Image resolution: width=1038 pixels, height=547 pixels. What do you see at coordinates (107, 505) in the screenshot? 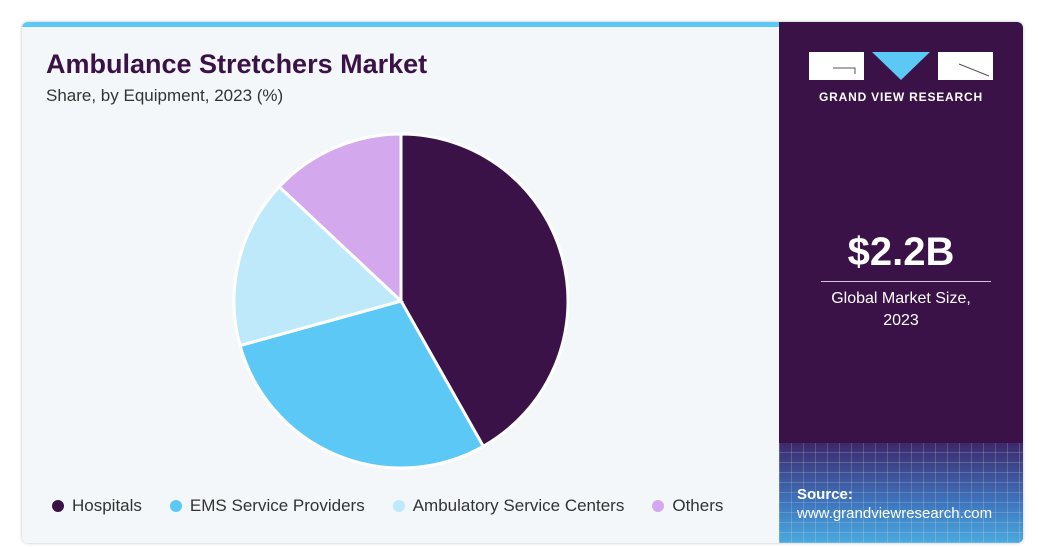
I see `legend-label: Hospitals` at bounding box center [107, 505].